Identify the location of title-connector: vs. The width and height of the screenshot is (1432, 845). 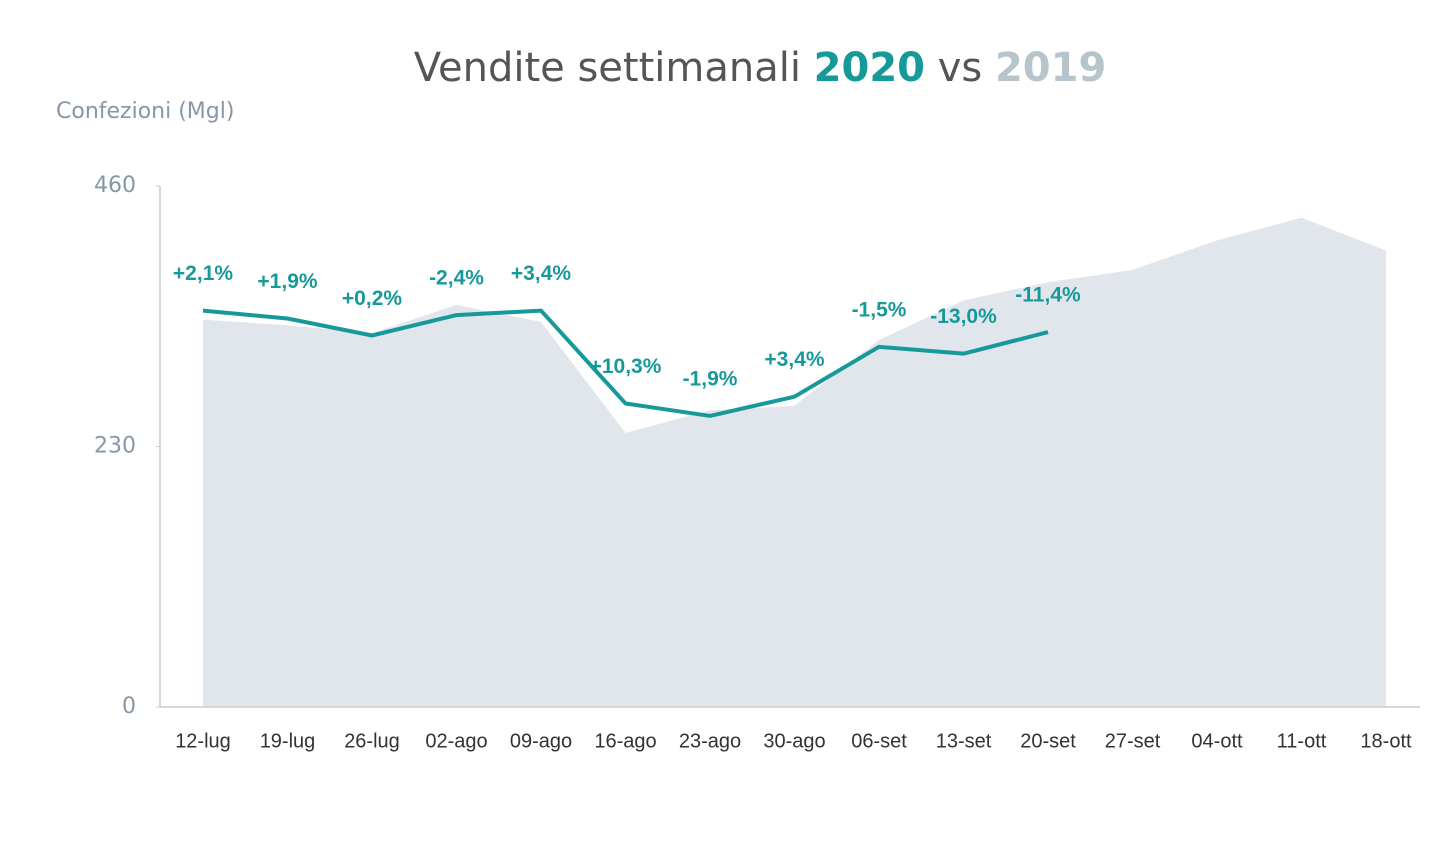
(960, 68).